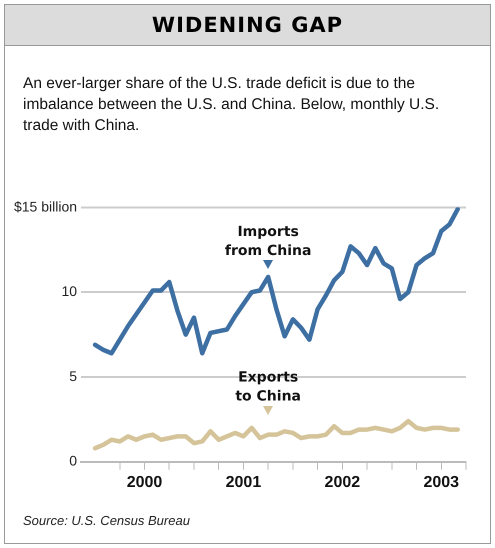 The image size is (495, 548). What do you see at coordinates (268, 387) in the screenshot?
I see `annotation: Exports to China` at bounding box center [268, 387].